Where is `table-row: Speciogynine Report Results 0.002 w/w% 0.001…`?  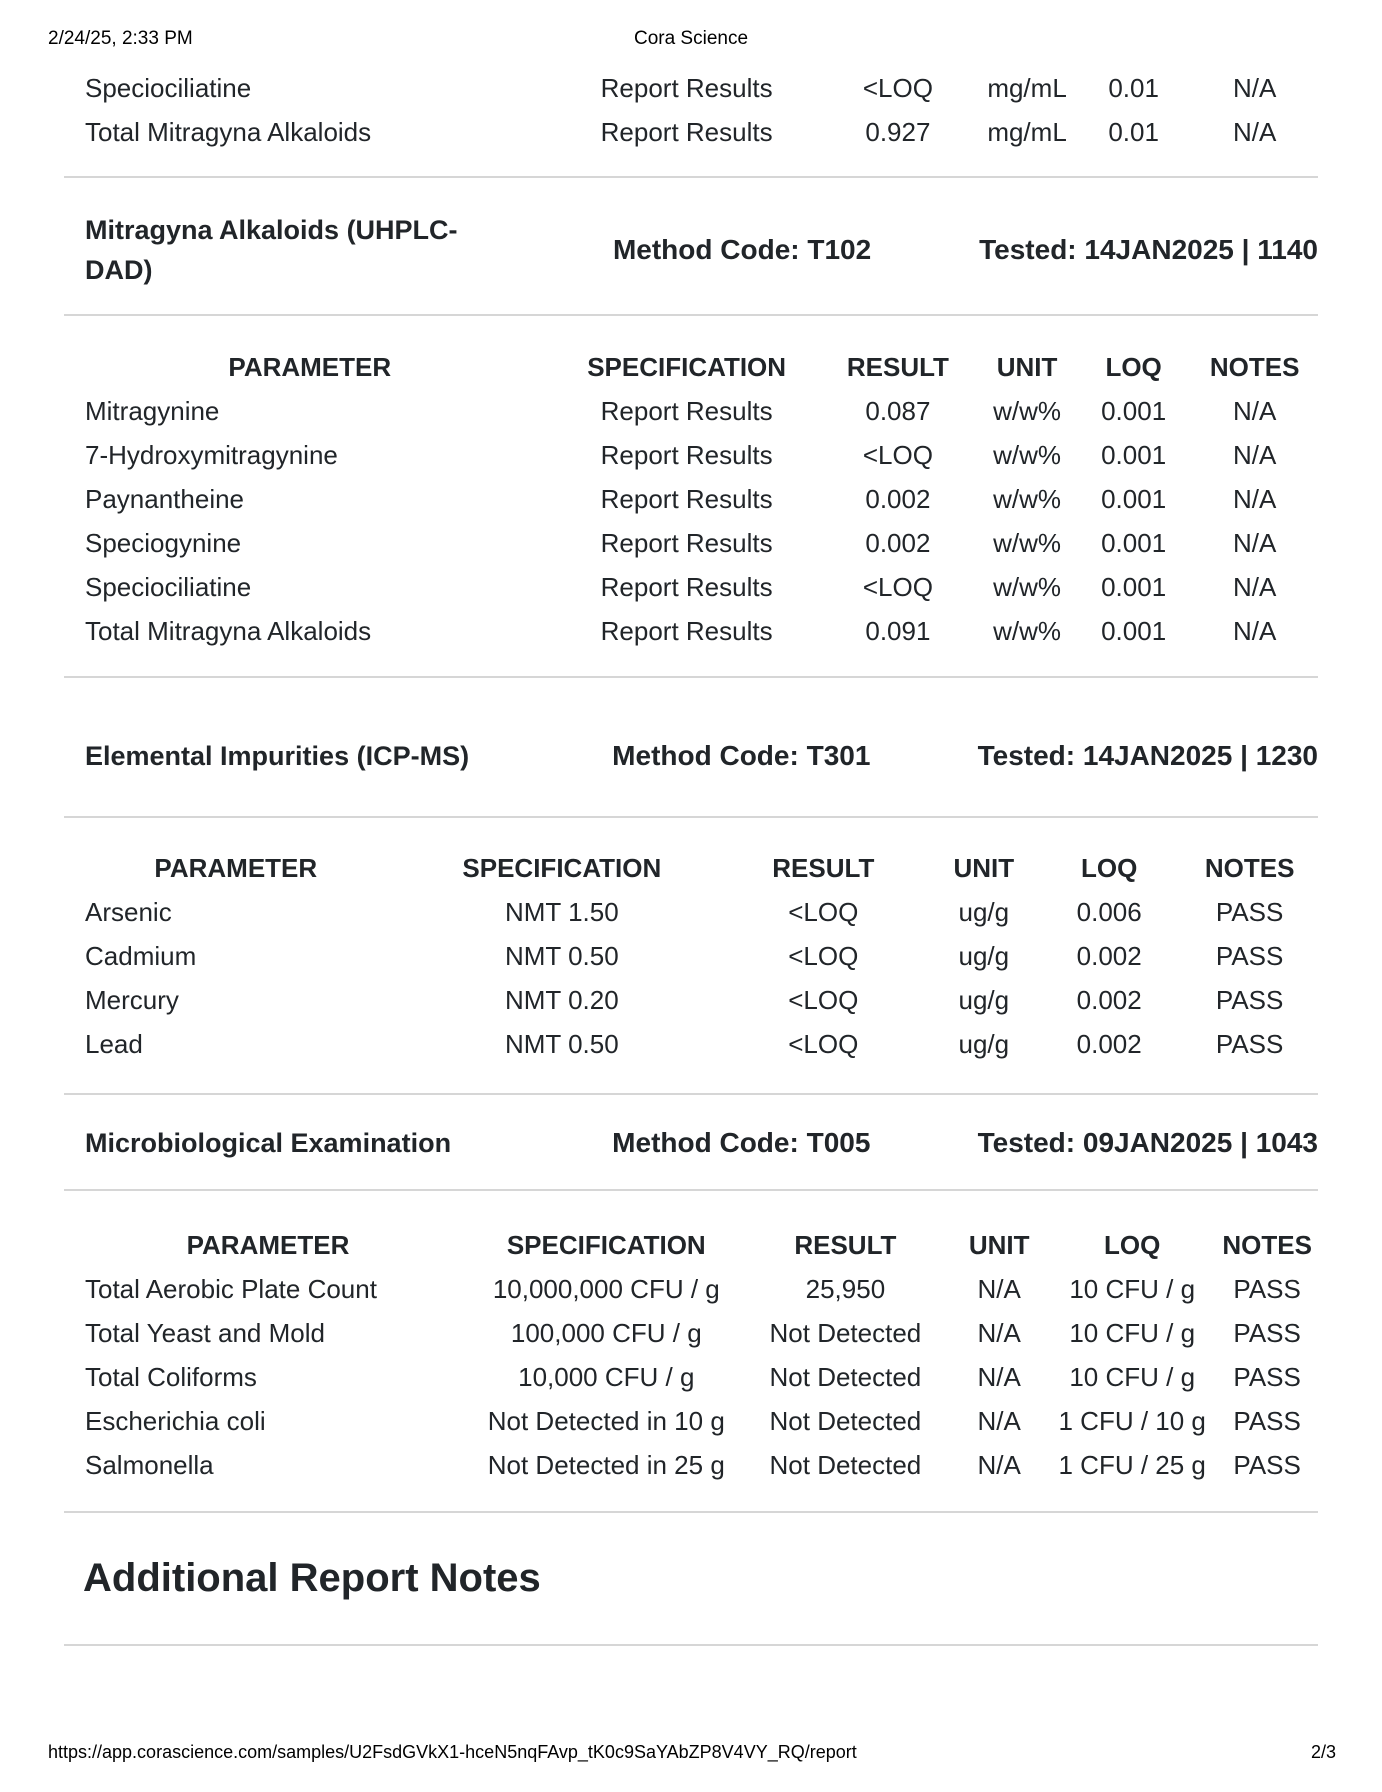
table-row: Speciogynine Report Results 0.002 w/w% 0.001… is located at coordinates (691, 543).